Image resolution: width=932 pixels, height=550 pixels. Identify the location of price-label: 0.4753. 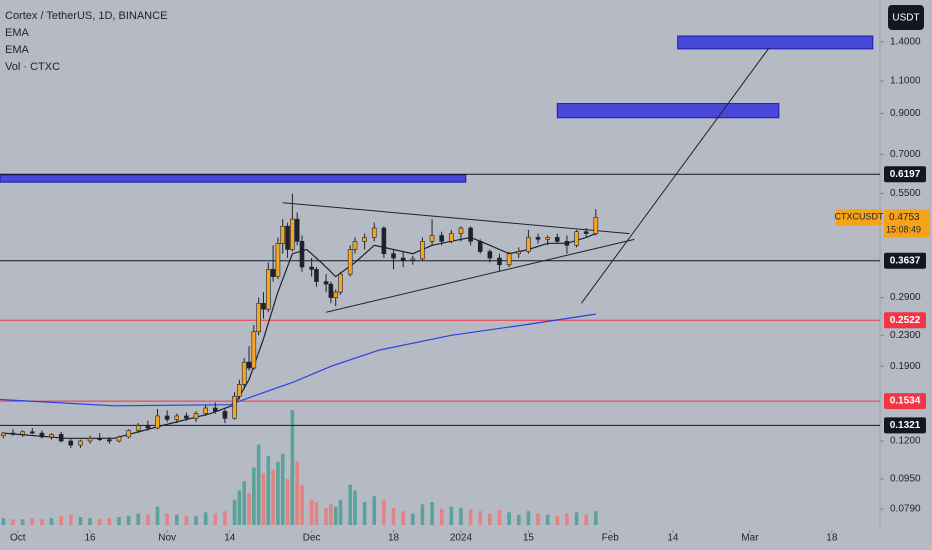
(904, 217).